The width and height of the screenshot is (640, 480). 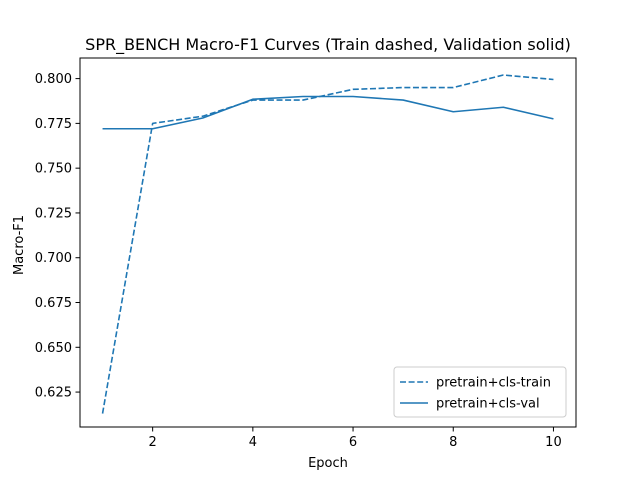 What do you see at coordinates (493, 383) in the screenshot?
I see `legend-entry-label: pretrain+cls-train` at bounding box center [493, 383].